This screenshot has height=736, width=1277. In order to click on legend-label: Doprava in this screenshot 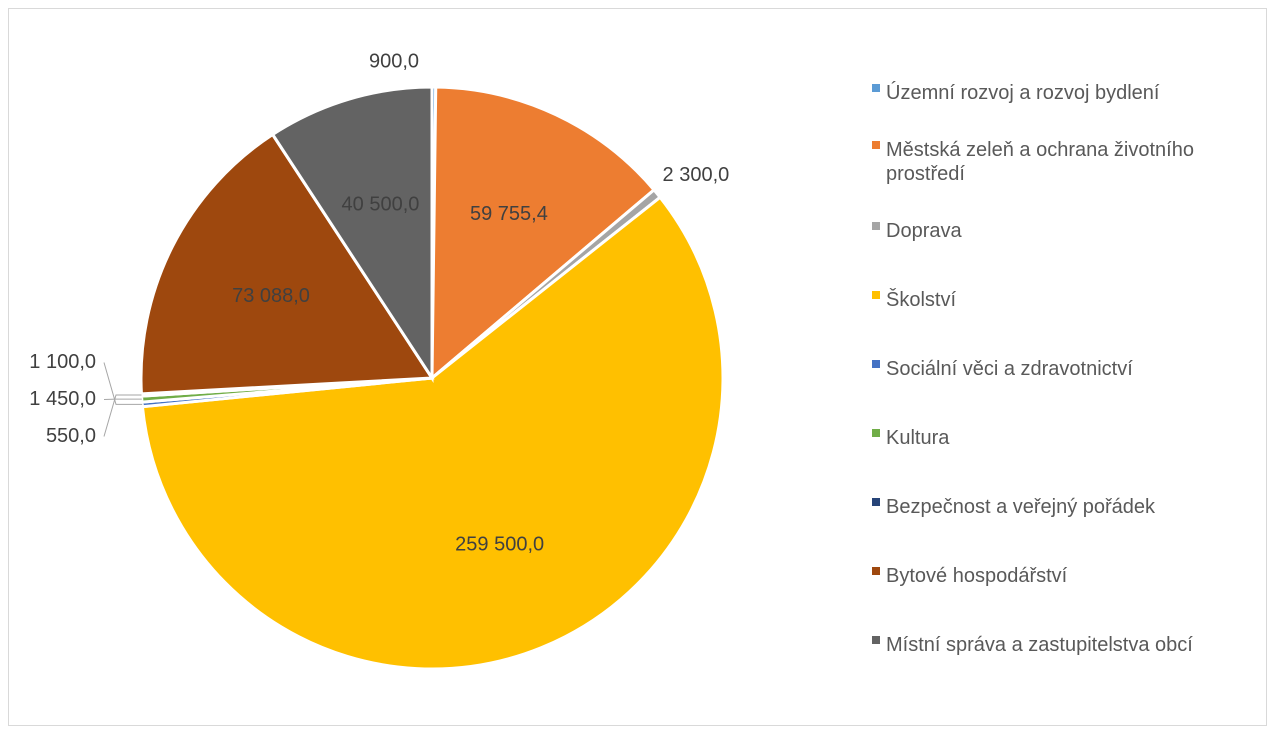, I will do `click(924, 230)`.